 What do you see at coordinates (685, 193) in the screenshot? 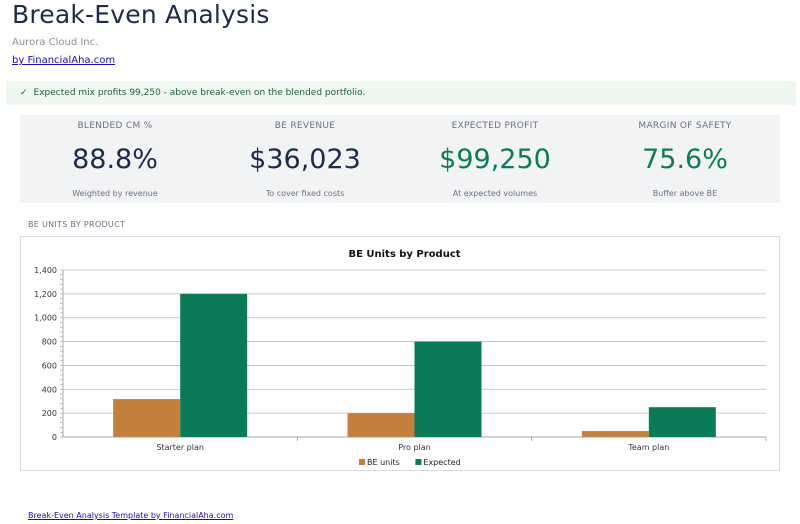
I see `kpi-subtext: Buffer above BE` at bounding box center [685, 193].